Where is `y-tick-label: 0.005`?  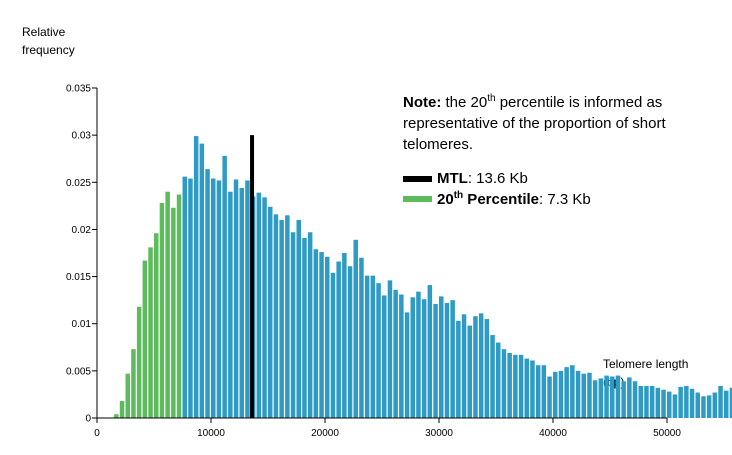
y-tick-label: 0.005 is located at coordinates (78, 371).